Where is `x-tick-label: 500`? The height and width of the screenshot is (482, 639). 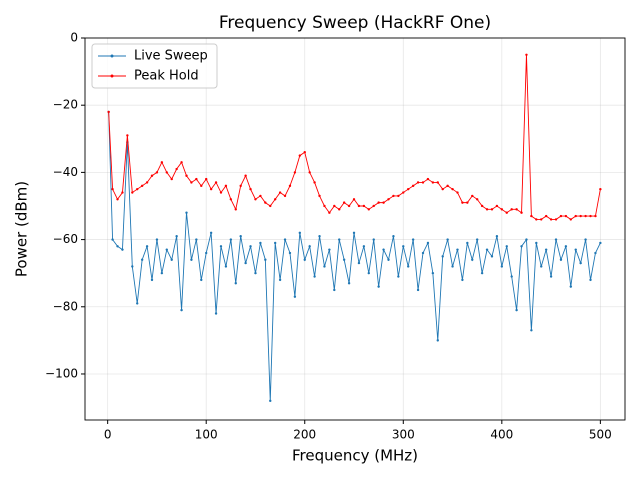 x-tick-label: 500 is located at coordinates (600, 435).